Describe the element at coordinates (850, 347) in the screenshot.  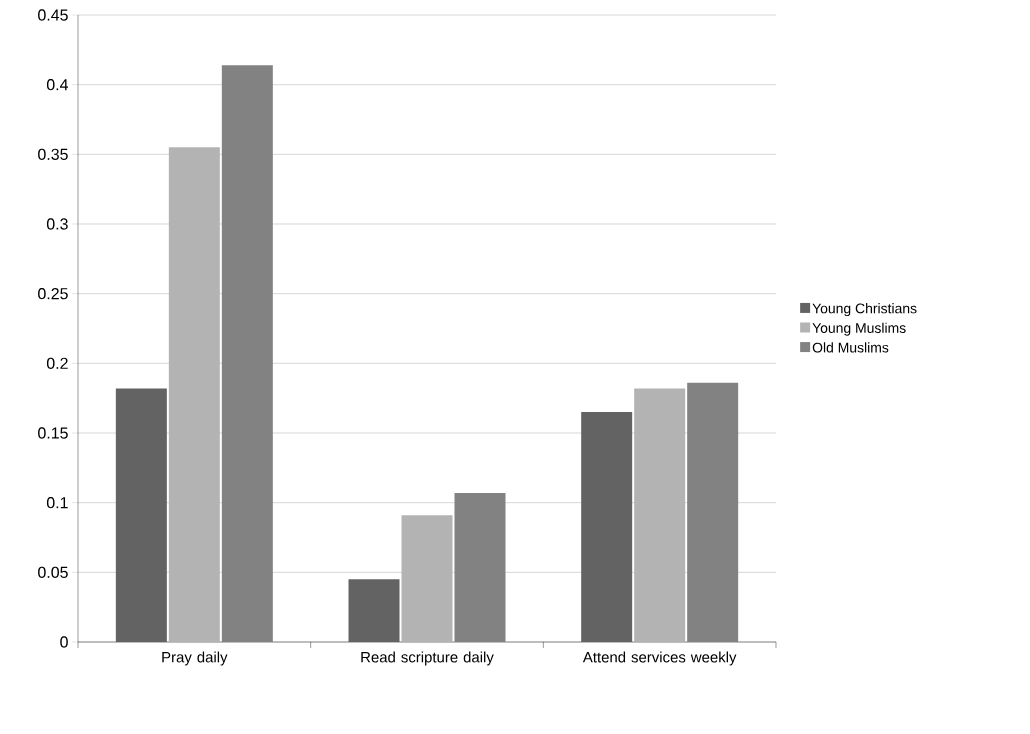
I see `legend-label: Old Muslims` at that location.